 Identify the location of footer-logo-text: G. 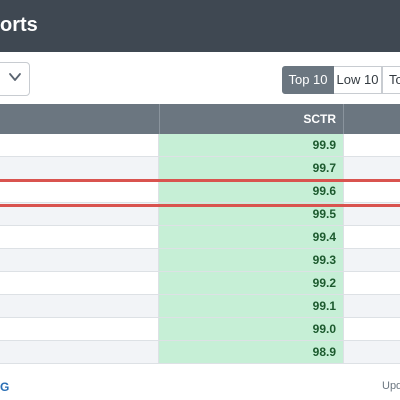
(5, 387).